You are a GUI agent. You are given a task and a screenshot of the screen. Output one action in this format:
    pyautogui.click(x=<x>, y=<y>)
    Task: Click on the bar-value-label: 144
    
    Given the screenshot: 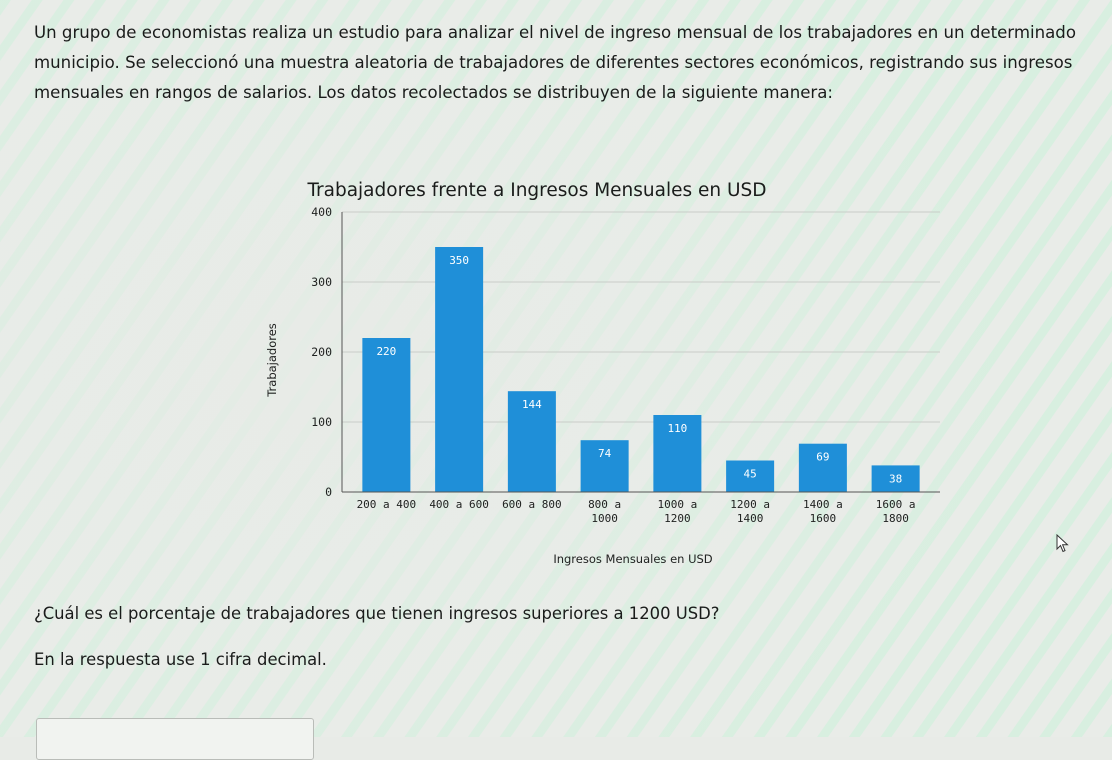 What is the action you would take?
    pyautogui.click(x=532, y=404)
    